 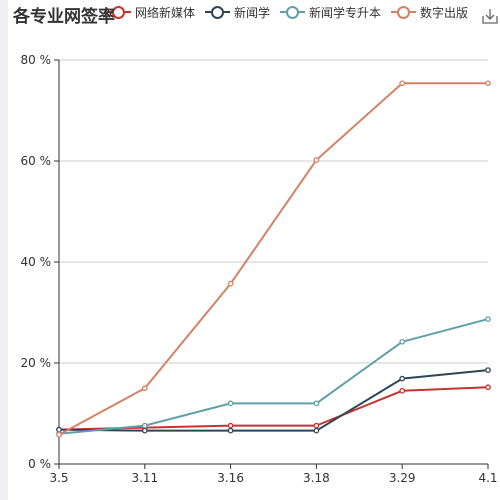 What do you see at coordinates (144, 478) in the screenshot?
I see `x-tick-label-1: 3.11` at bounding box center [144, 478].